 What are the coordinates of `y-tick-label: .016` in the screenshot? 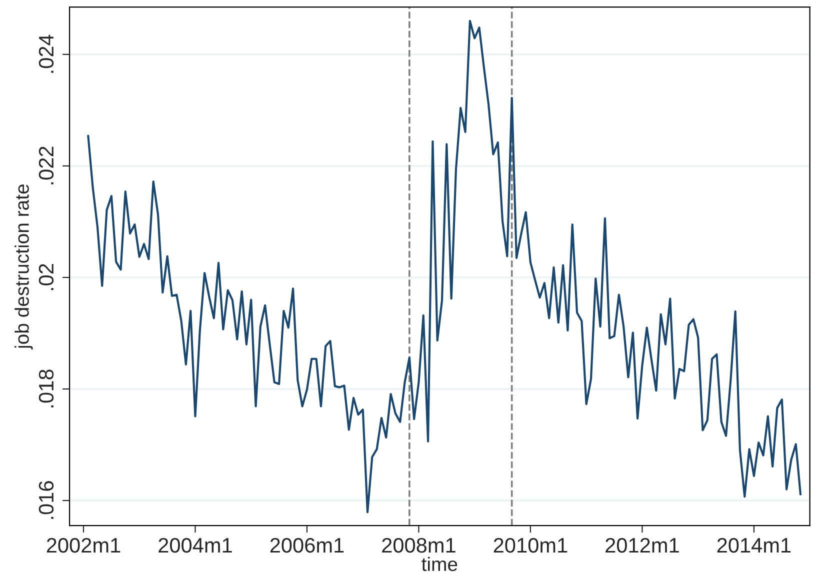 It's located at (46, 500).